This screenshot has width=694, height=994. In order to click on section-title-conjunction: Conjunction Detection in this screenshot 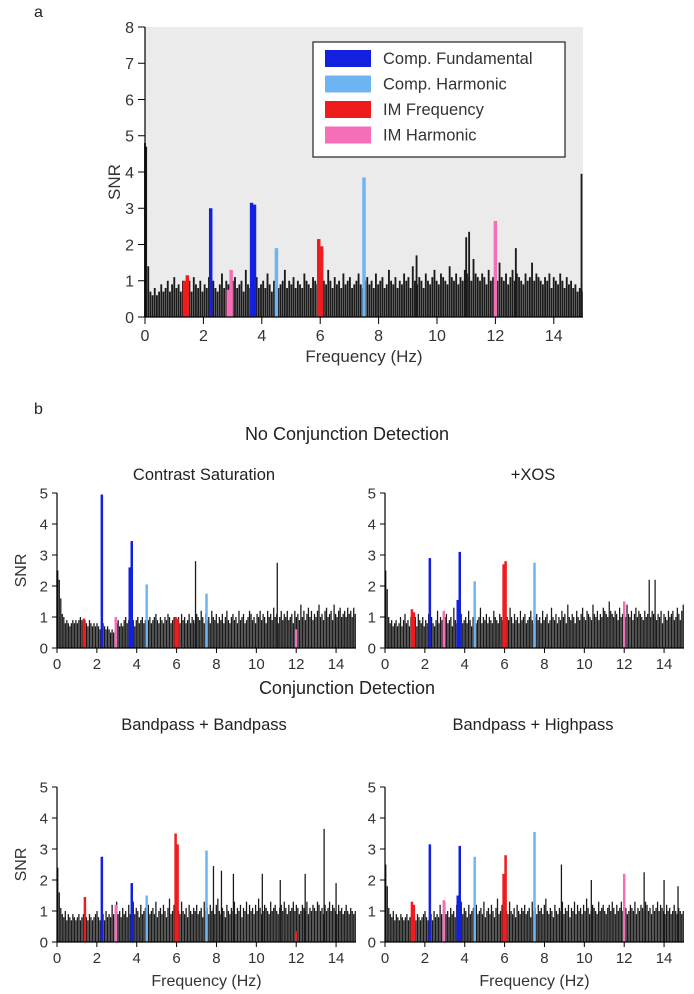, I will do `click(347, 688)`.